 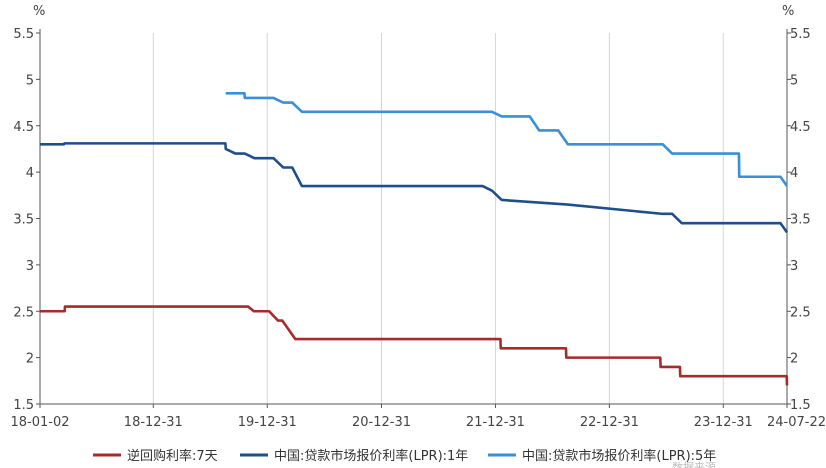 What do you see at coordinates (694, 464) in the screenshot?
I see `footer-text: 数据来源` at bounding box center [694, 464].